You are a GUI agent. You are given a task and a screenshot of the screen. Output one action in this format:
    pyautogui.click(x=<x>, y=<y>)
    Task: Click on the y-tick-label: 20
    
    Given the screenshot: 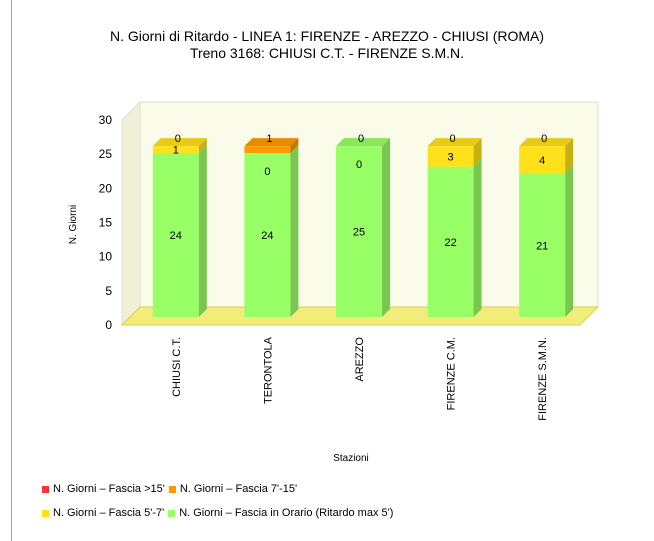 What is the action you would take?
    pyautogui.click(x=106, y=188)
    